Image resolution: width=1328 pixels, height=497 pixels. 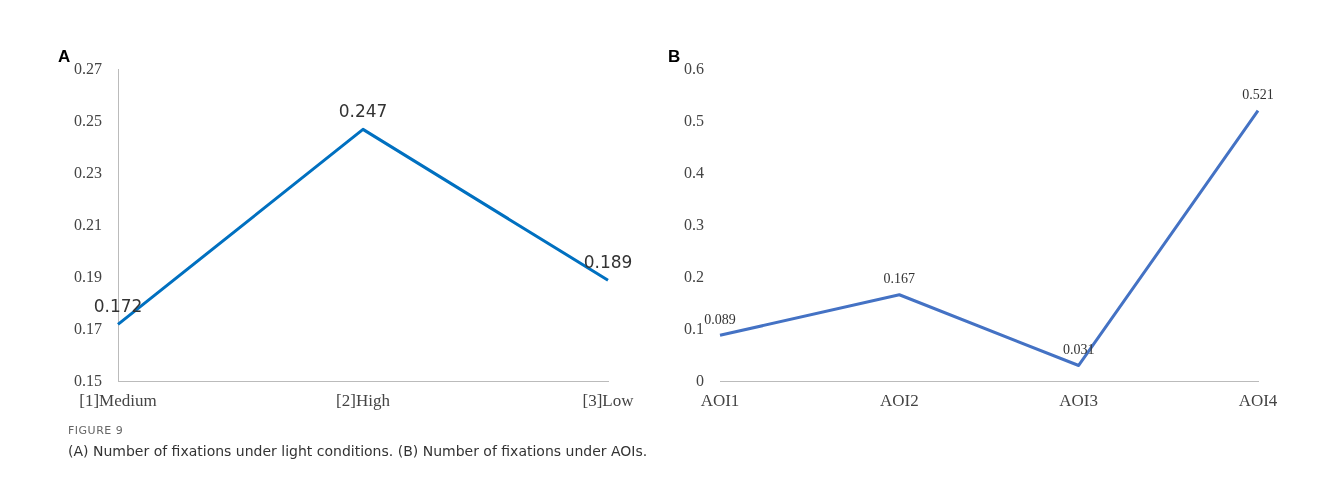 What do you see at coordinates (96, 430) in the screenshot?
I see `text: FIGURE 9` at bounding box center [96, 430].